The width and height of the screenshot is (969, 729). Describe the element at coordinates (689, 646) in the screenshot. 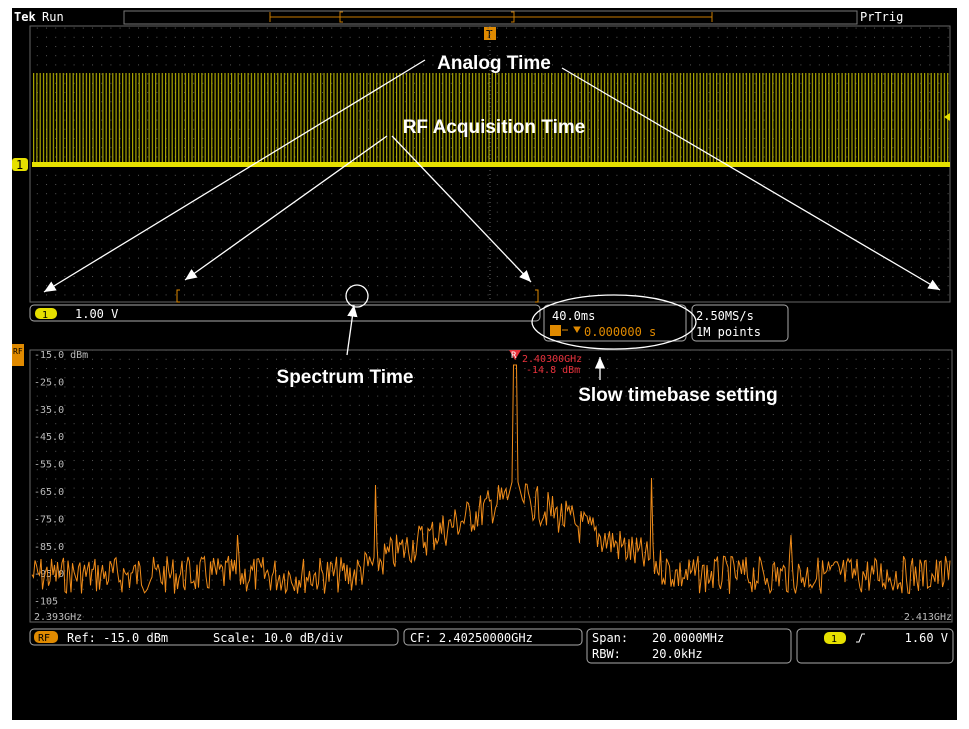

I see `span-box` at that location.